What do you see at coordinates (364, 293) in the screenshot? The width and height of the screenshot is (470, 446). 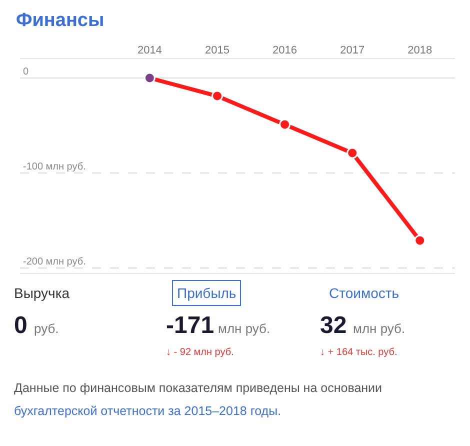 I see `text: Стоимость` at bounding box center [364, 293].